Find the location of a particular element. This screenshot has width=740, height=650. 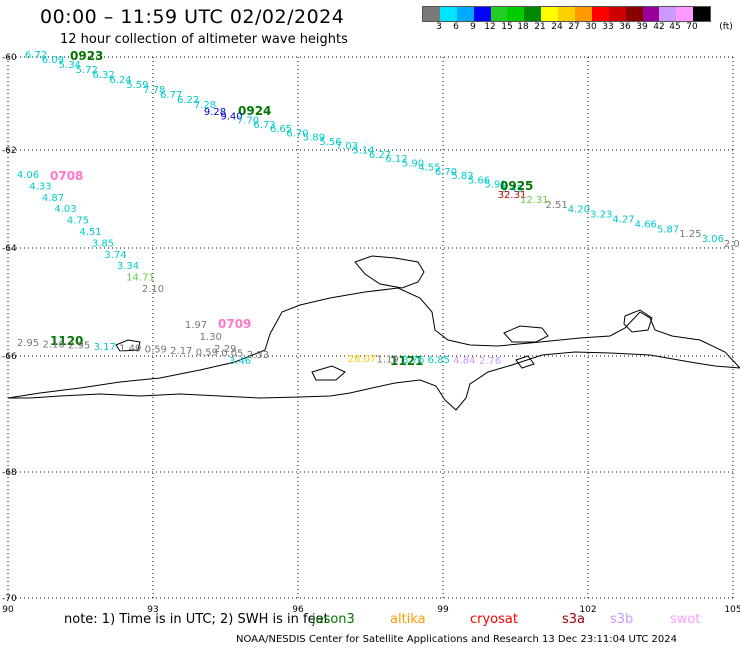

colorbar-label: 33 is located at coordinates (608, 27).